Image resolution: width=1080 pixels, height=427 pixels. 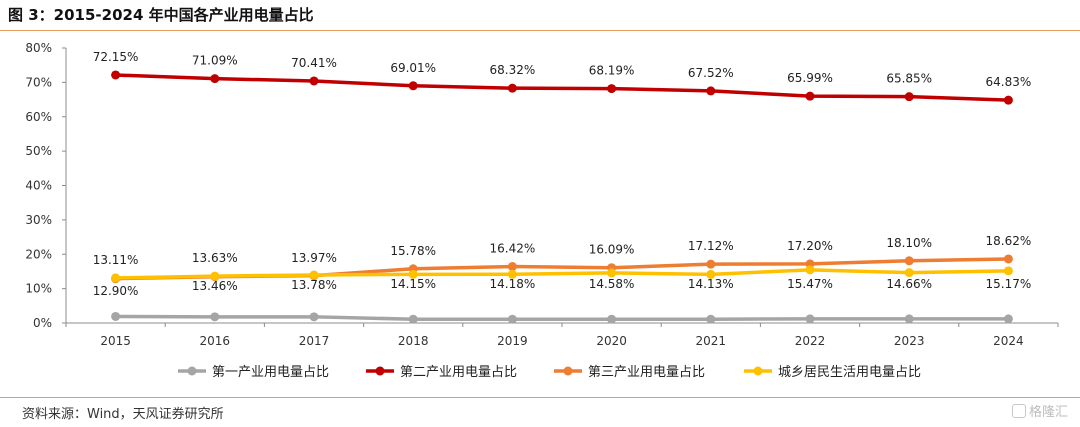 I want to click on legend-item-1: 第二产业用电量占比, so click(x=441, y=372).